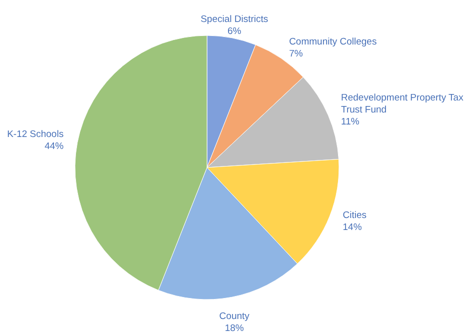 The height and width of the screenshot is (335, 474). What do you see at coordinates (234, 32) in the screenshot?
I see `data-label: 6%` at bounding box center [234, 32].